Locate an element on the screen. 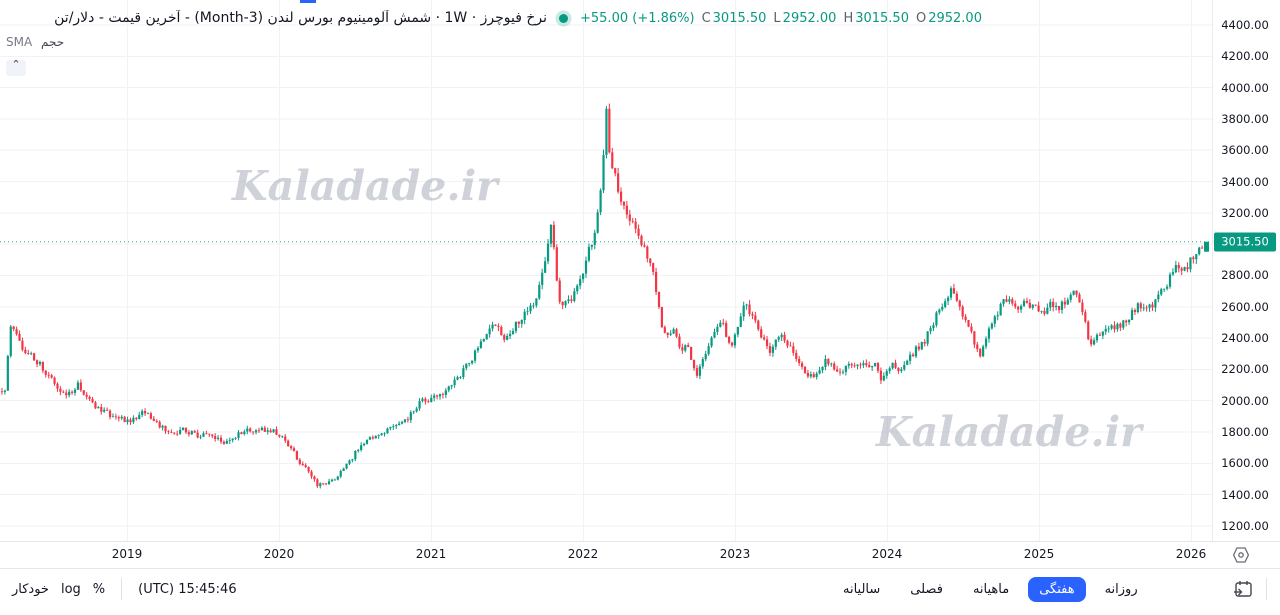 This screenshot has width=1280, height=615. collapse-pane-button: ˆ is located at coordinates (16, 68).